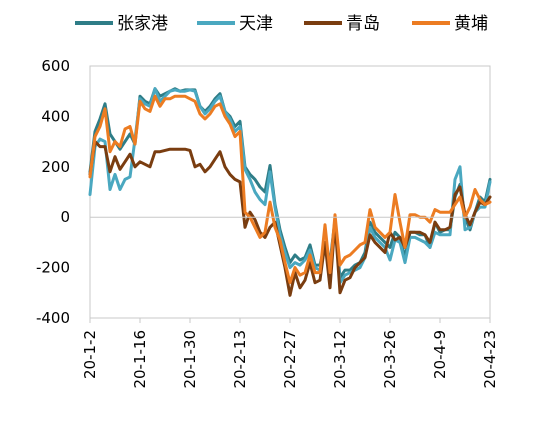 This screenshot has height=422, width=541. What do you see at coordinates (340, 359) in the screenshot?
I see `x-tick-label: 20-3-12` at bounding box center [340, 359].